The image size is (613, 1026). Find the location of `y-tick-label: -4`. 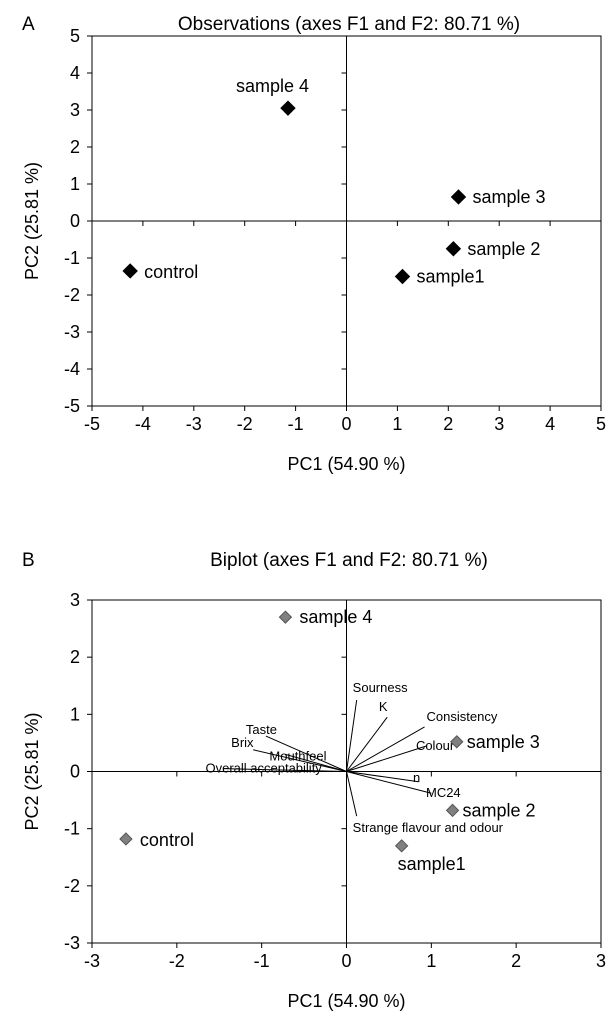

y-tick-label: -4 is located at coordinates (72, 369).